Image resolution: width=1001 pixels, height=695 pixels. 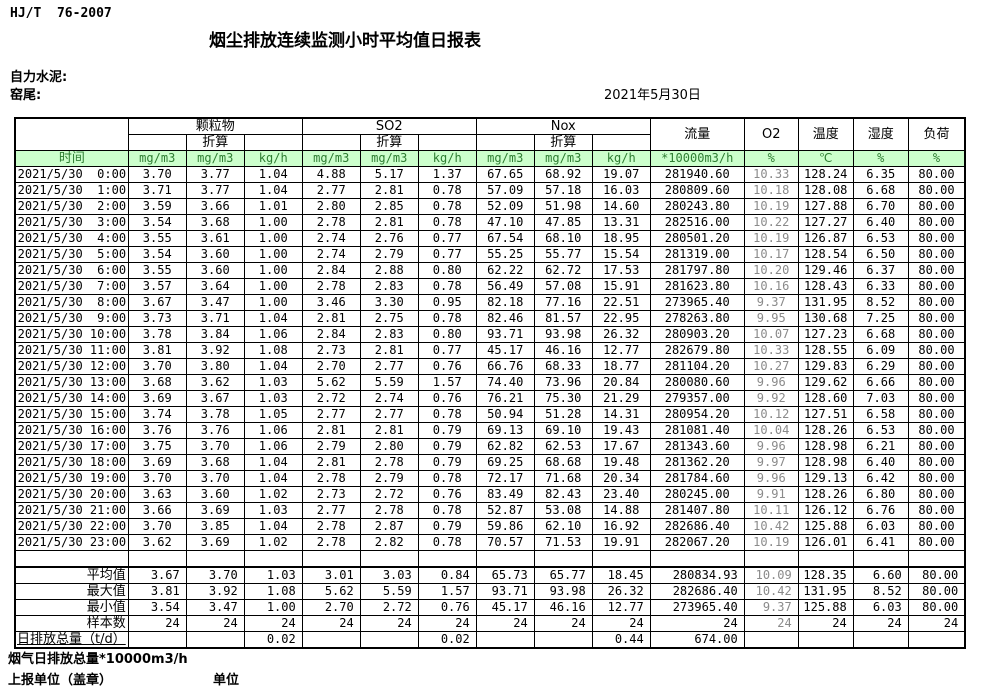 What do you see at coordinates (215, 366) in the screenshot?
I see `value-cell: 3.80` at bounding box center [215, 366].